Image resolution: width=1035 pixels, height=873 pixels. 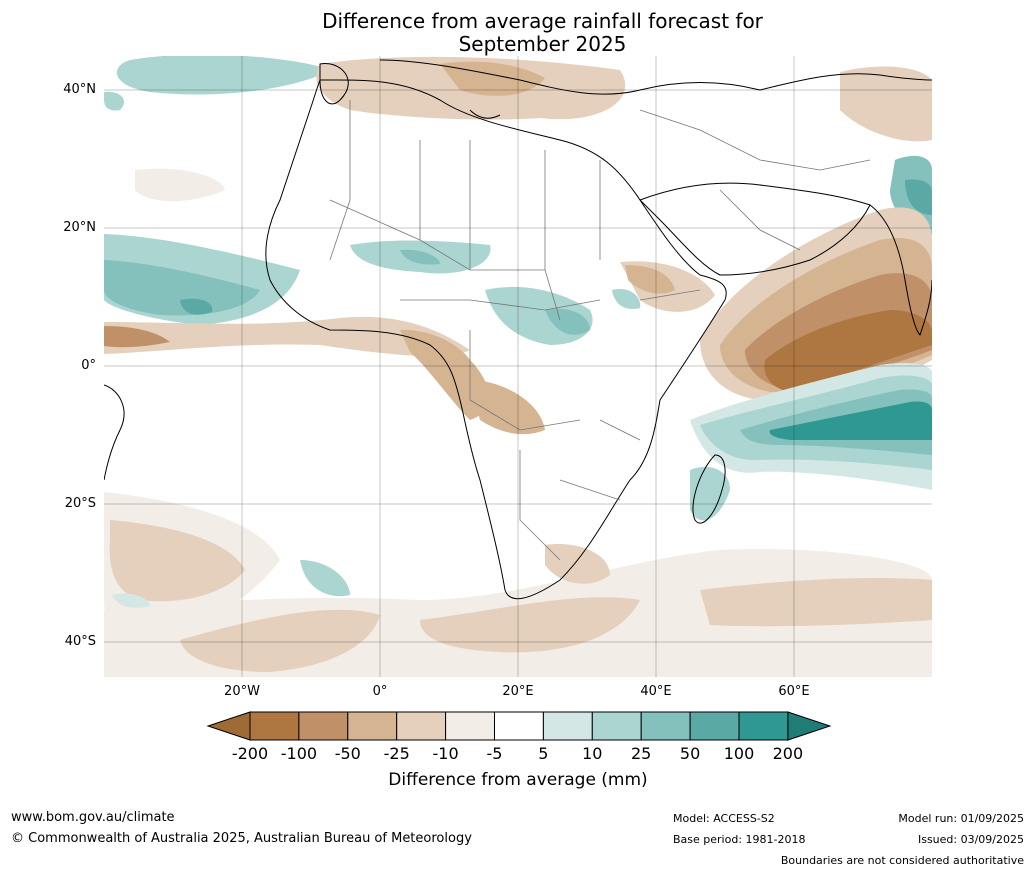 What do you see at coordinates (961, 818) in the screenshot?
I see `footer-model-run: Model run: 01/09/2025` at bounding box center [961, 818].